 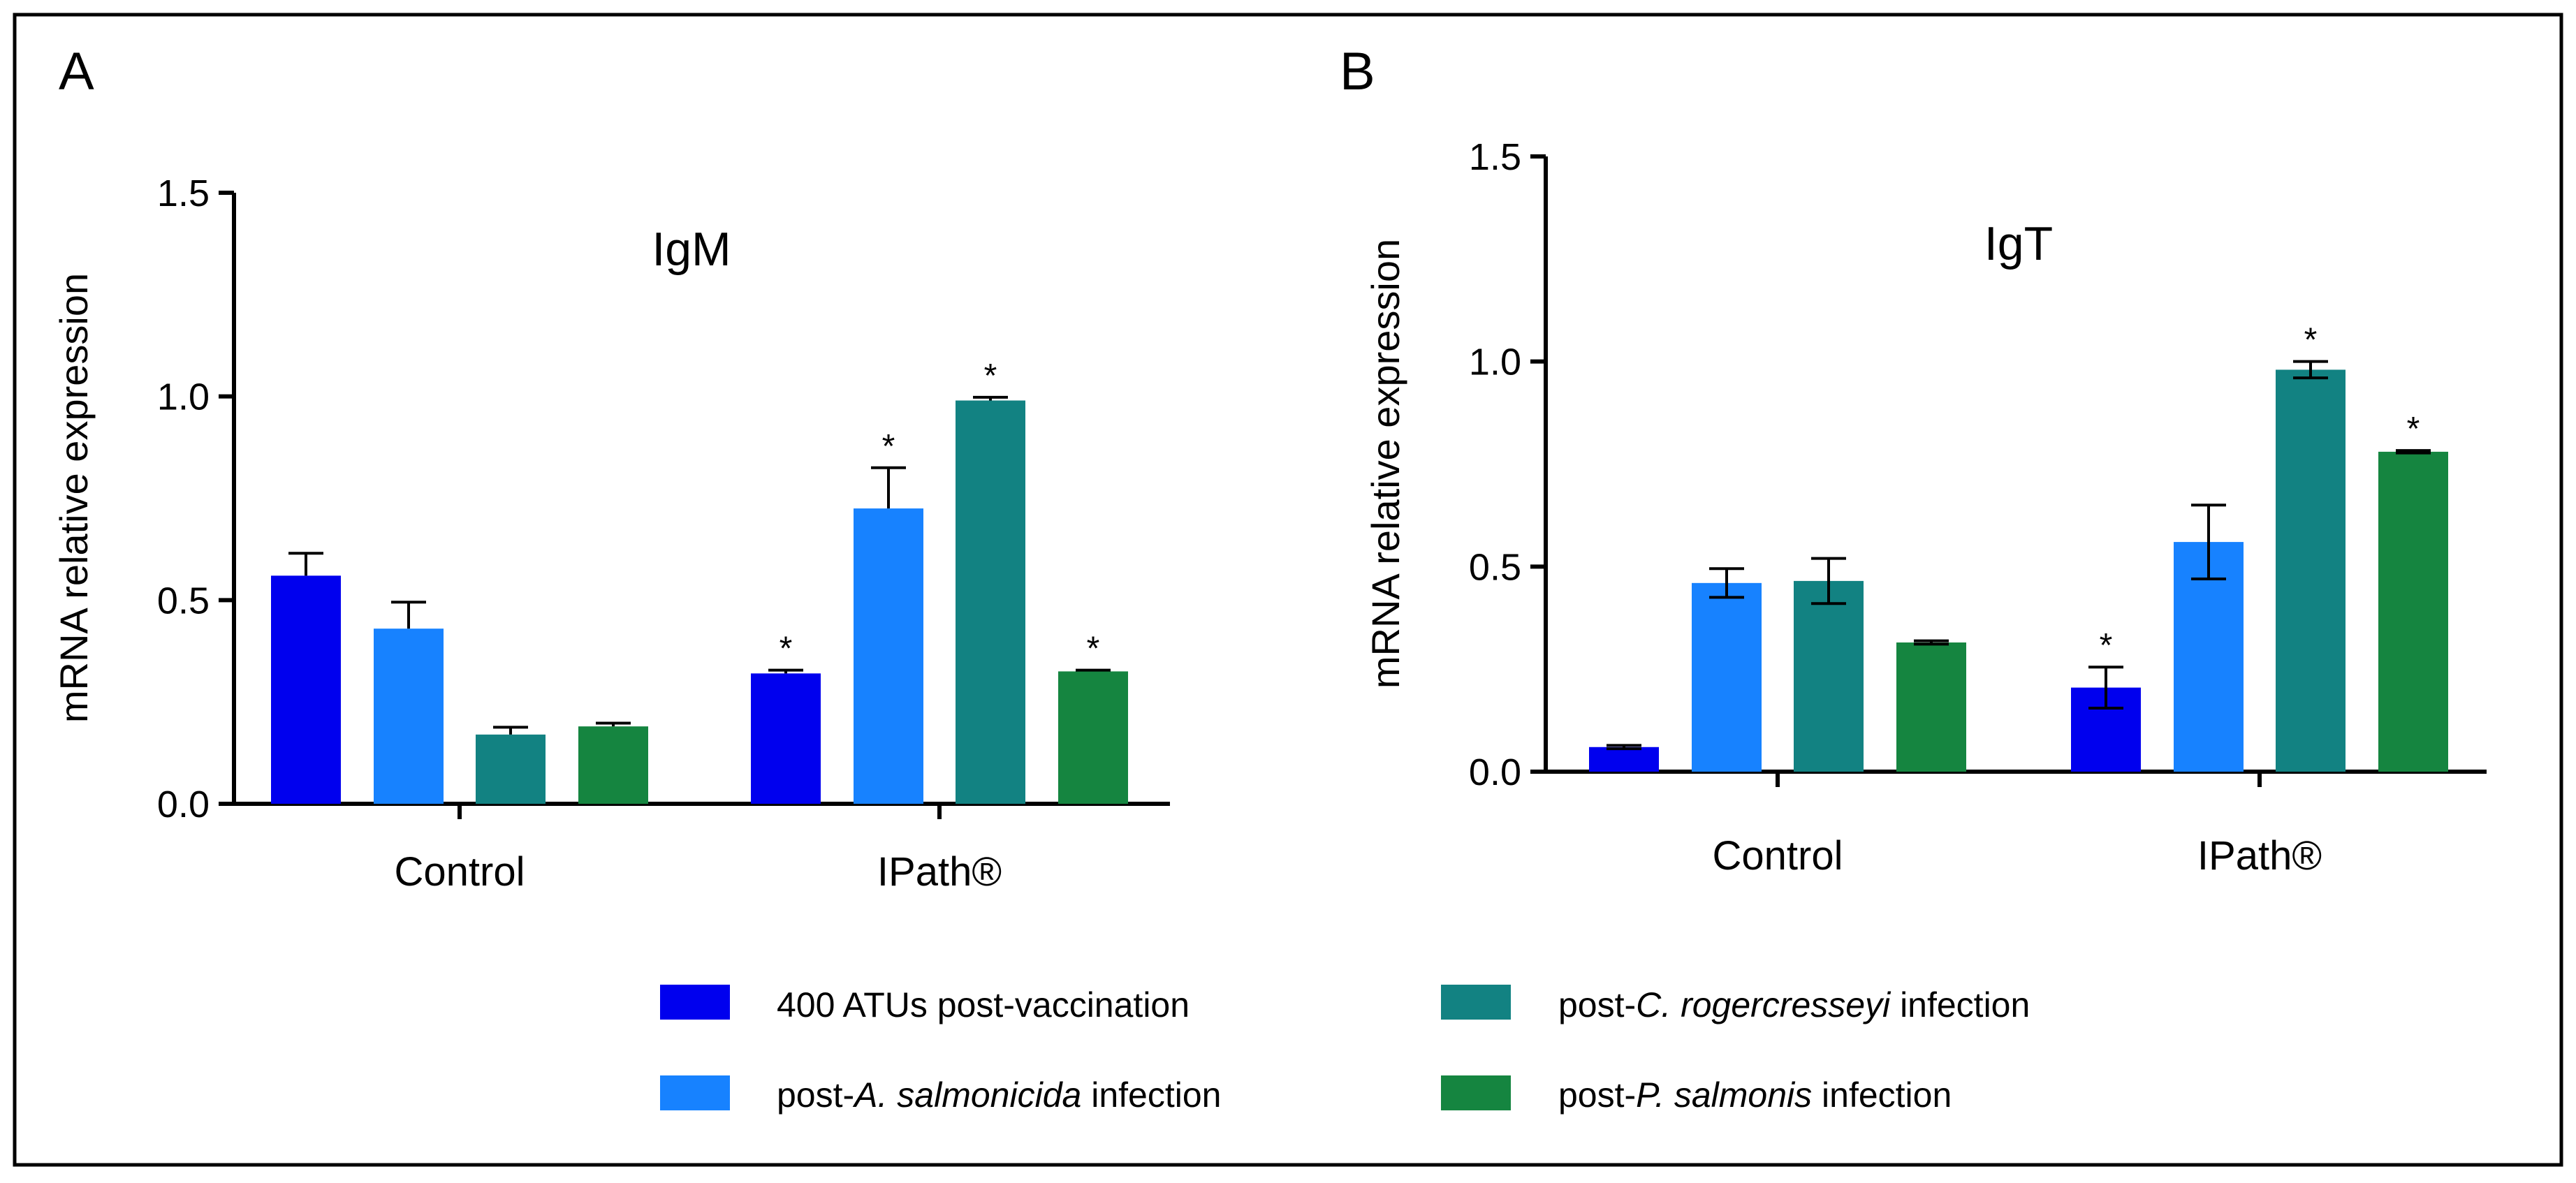 I want to click on chart-1-y-axis-label: mRNA relative expression, so click(x=1385, y=464).